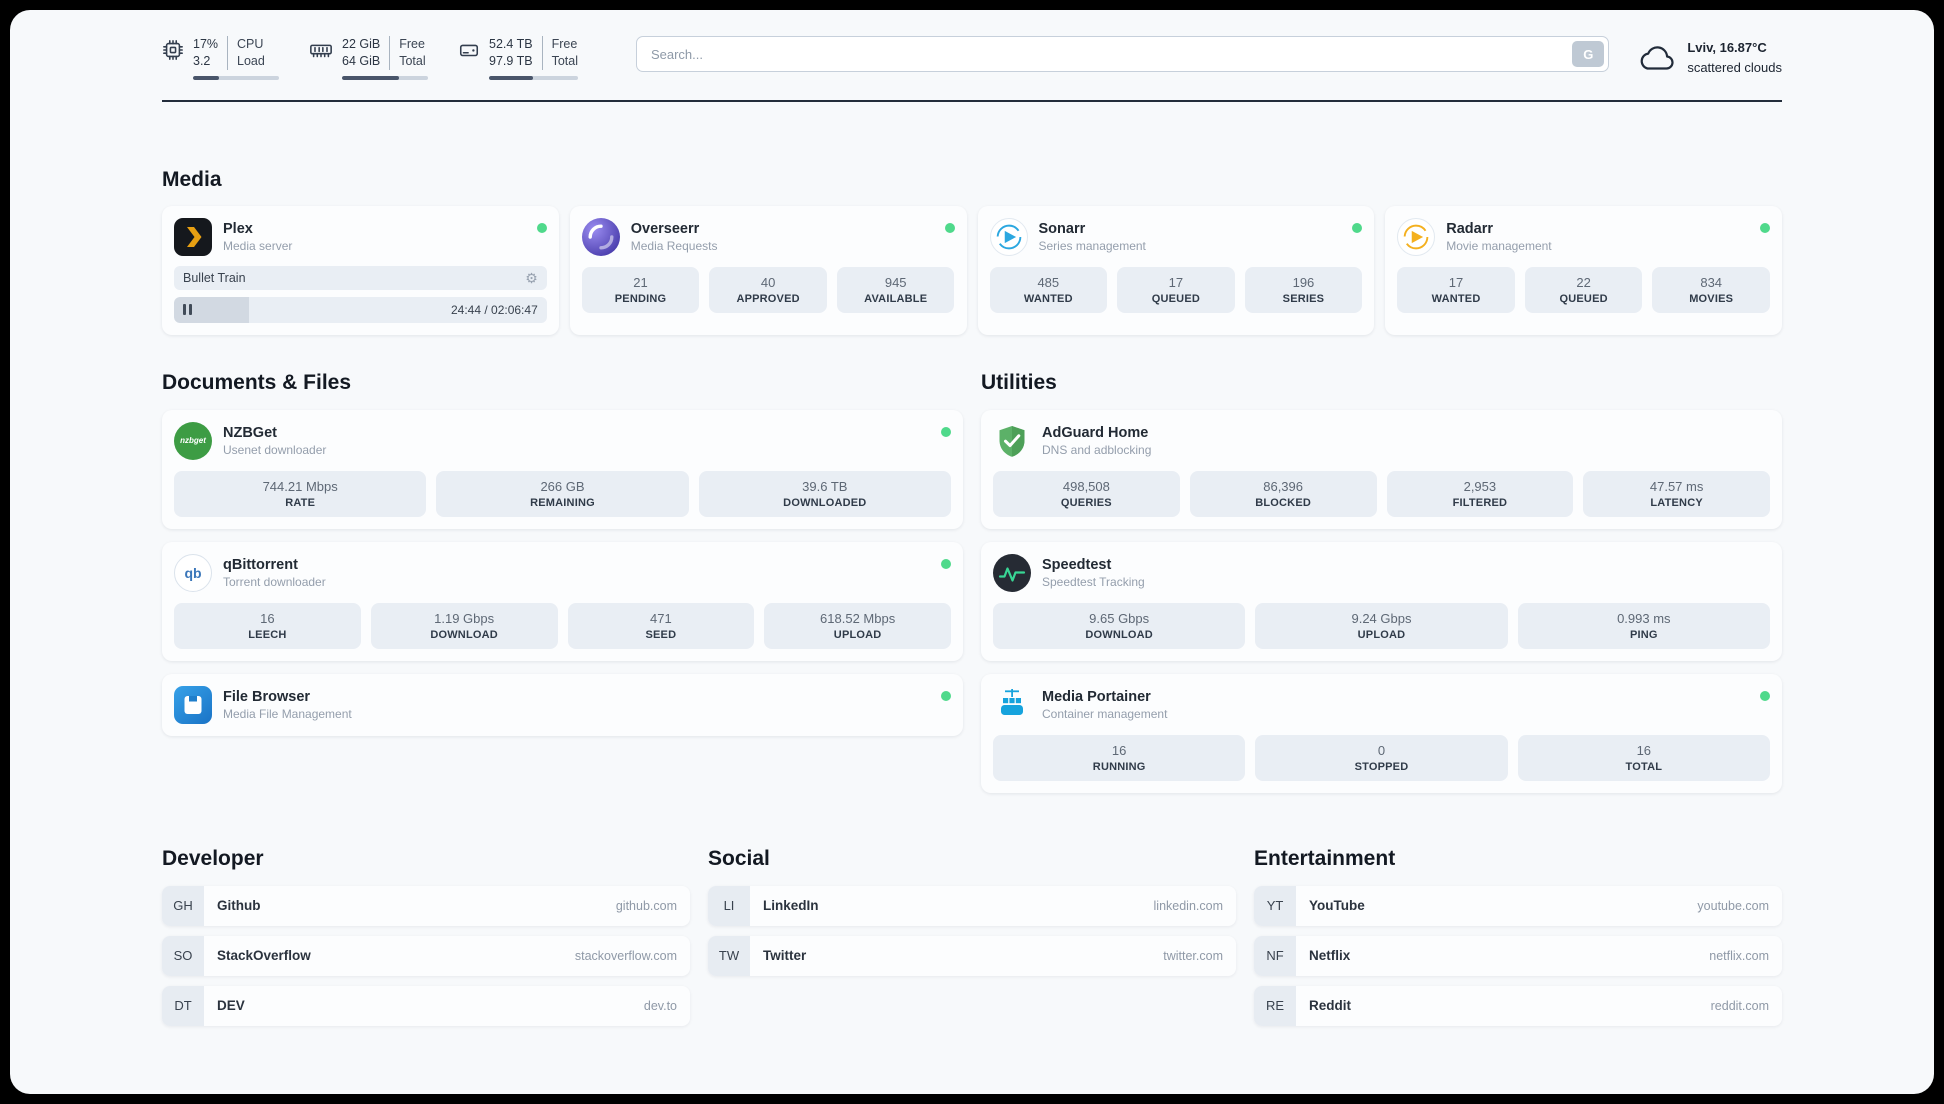 This screenshot has height=1104, width=1944. Describe the element at coordinates (187, 310) in the screenshot. I see `pause-icon` at that location.